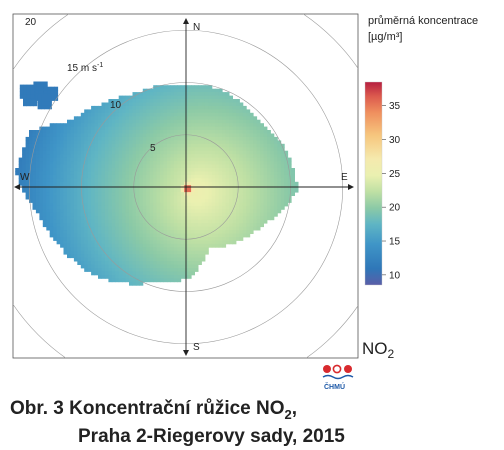 The height and width of the screenshot is (450, 504). I want to click on colorbar-tick-label: 10, so click(395, 275).